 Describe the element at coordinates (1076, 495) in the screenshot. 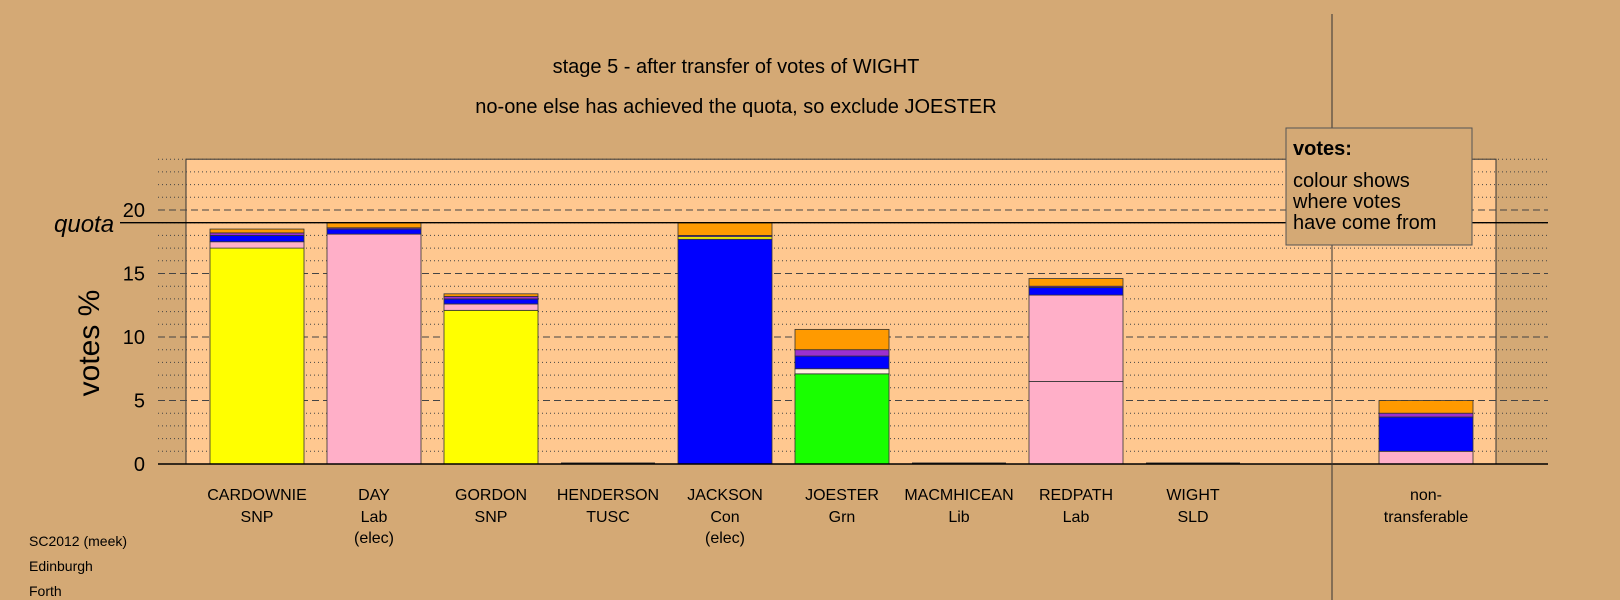

I see `candidate-name-redpath: REDPATH` at that location.